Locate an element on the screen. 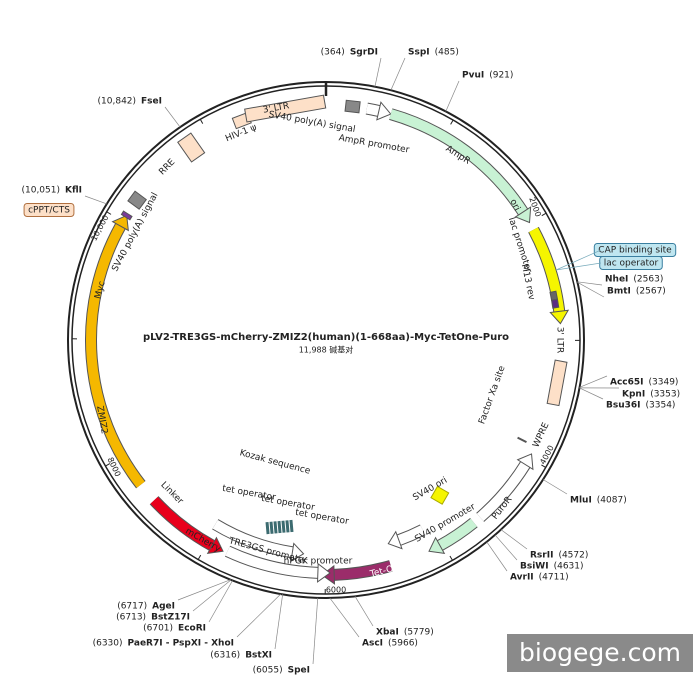 The image size is (700, 700). site-position: (6316) is located at coordinates (225, 656).